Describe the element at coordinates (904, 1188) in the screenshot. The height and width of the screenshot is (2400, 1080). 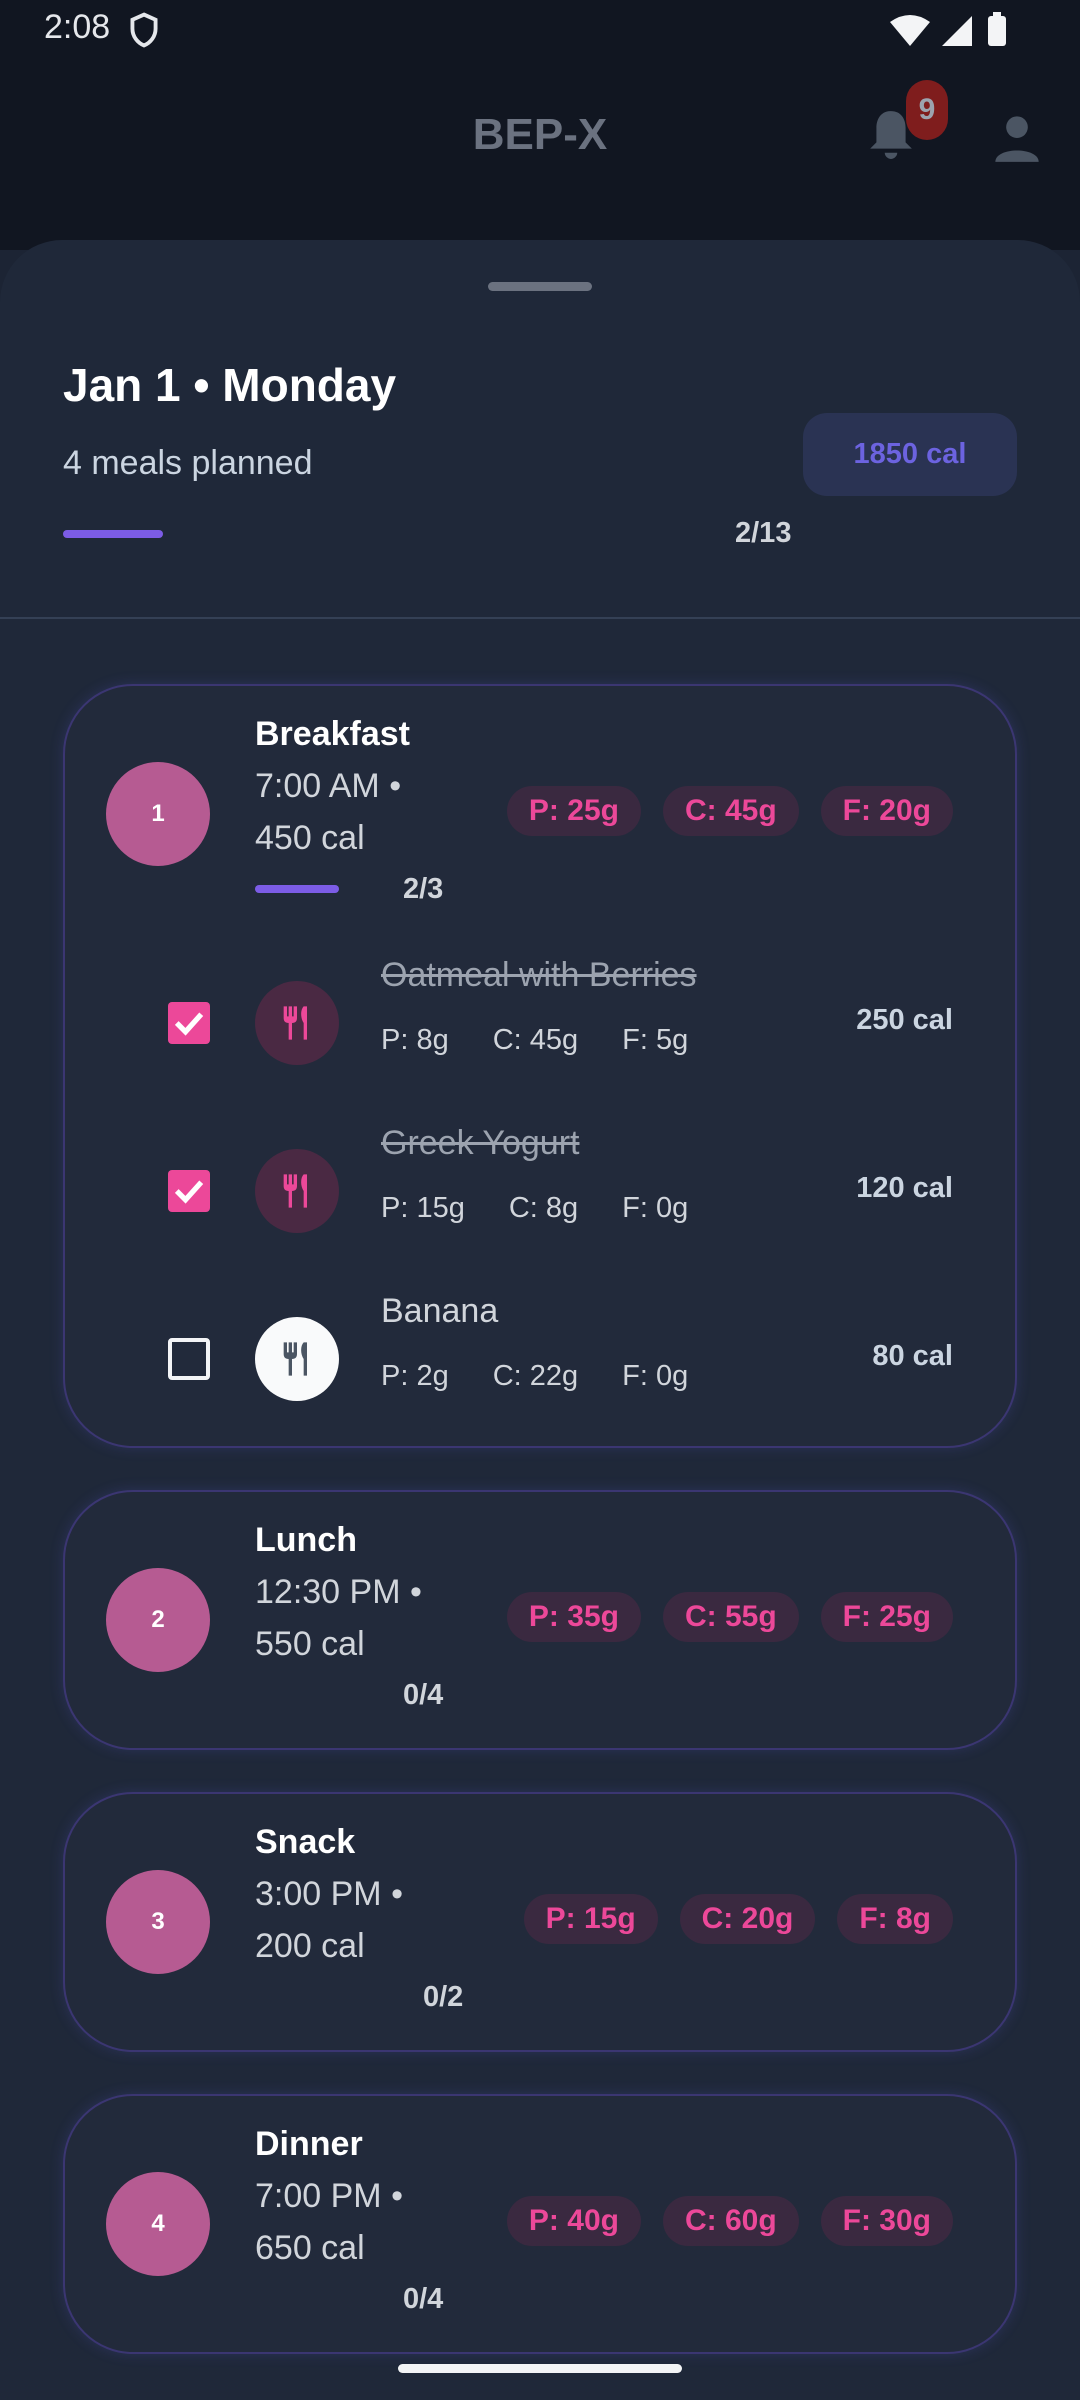
I see `food-calories: 120 cal` at that location.